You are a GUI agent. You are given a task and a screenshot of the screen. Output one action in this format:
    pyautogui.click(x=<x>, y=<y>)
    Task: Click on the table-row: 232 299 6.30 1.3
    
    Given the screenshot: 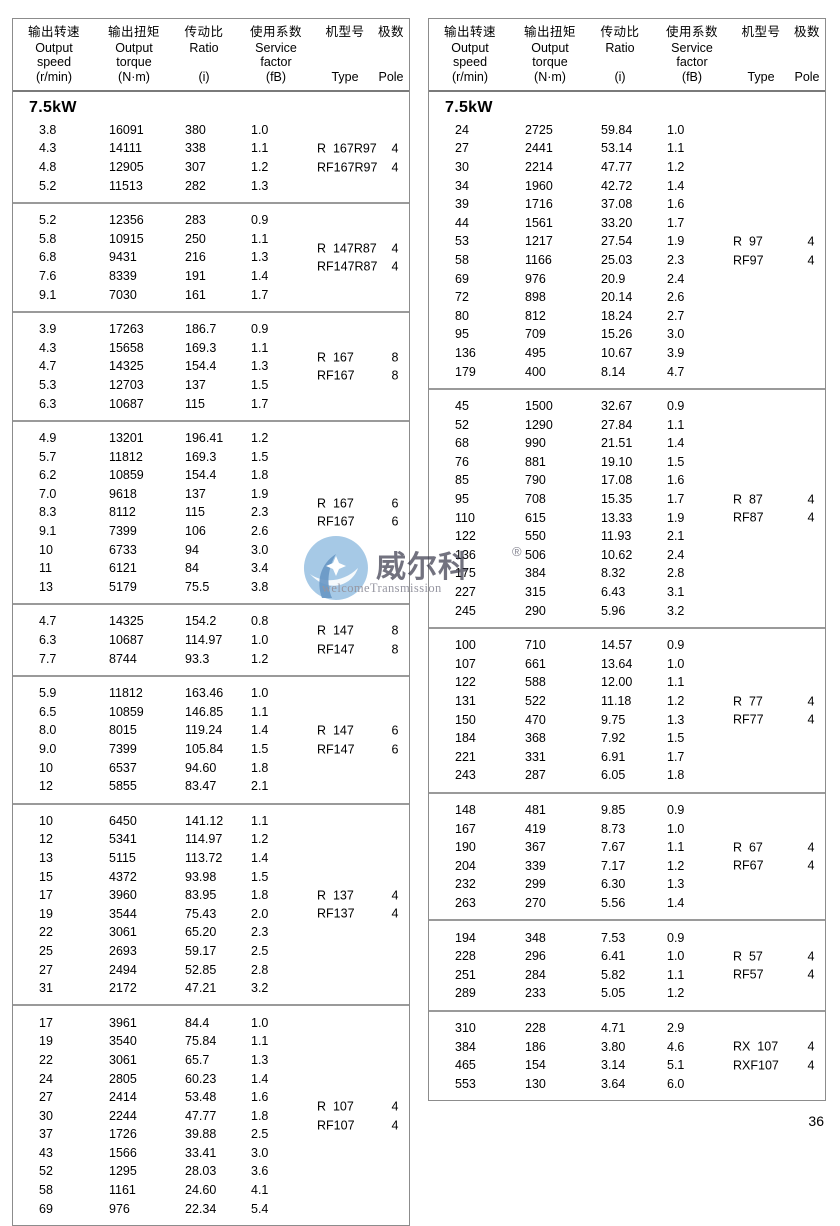 What is the action you would take?
    pyautogui.click(x=627, y=884)
    